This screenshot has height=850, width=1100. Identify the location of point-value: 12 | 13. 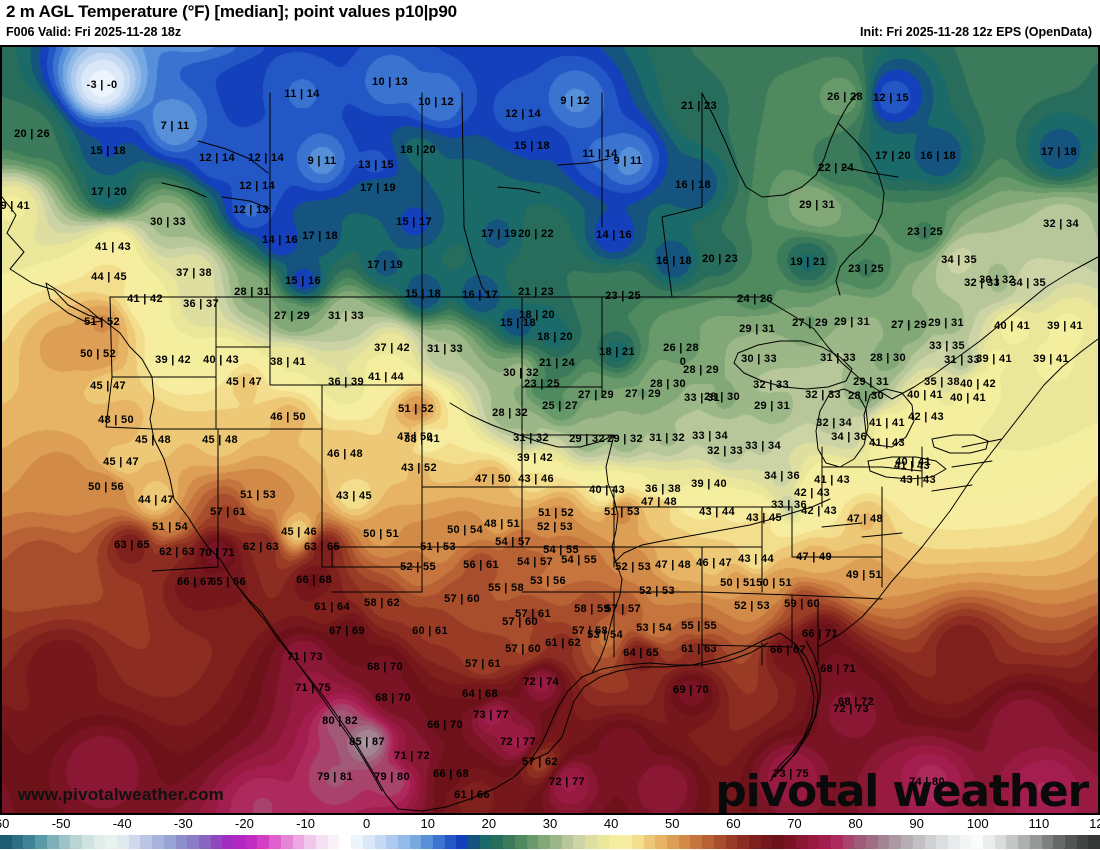
(251, 210).